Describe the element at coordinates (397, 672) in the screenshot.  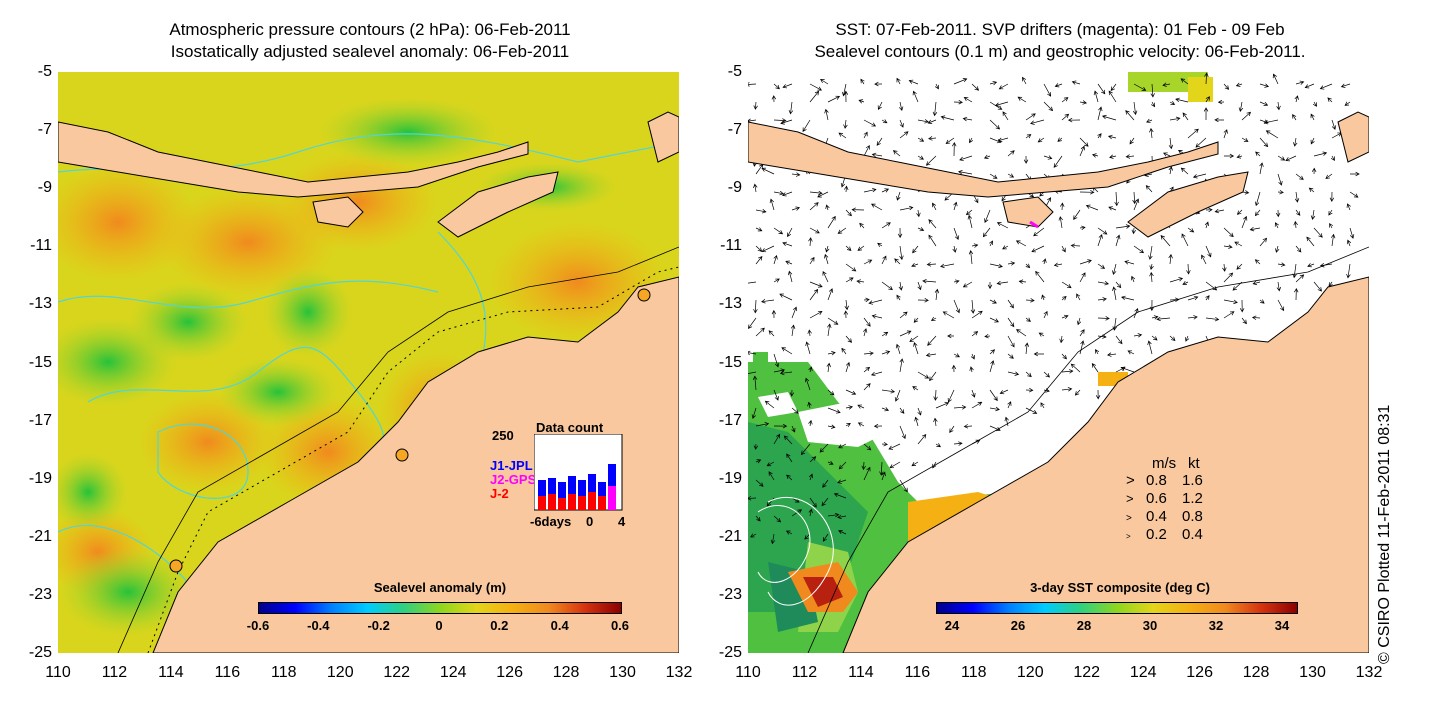
I see `longitude-tick-label: 122` at that location.